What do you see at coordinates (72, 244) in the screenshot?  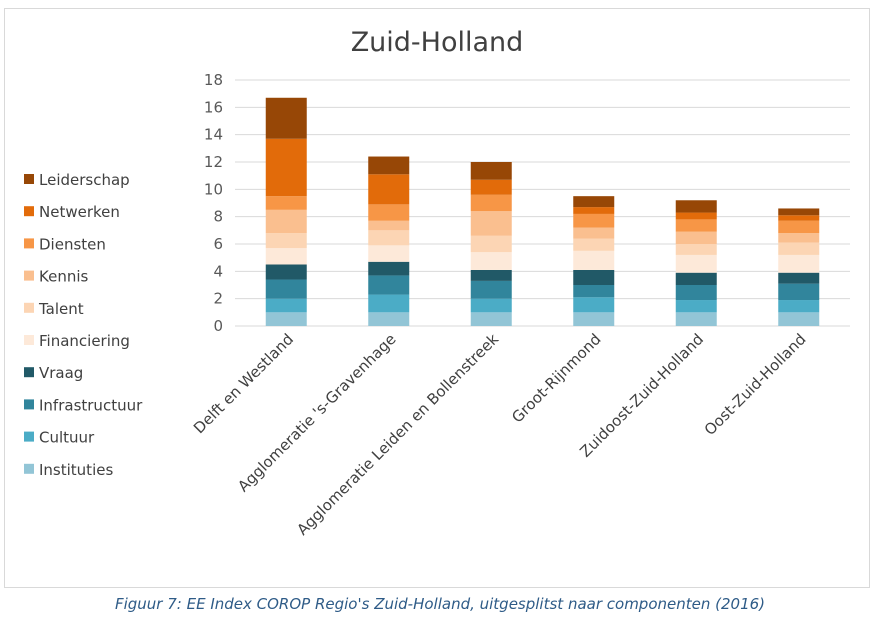 I see `legend-label: Diensten` at bounding box center [72, 244].